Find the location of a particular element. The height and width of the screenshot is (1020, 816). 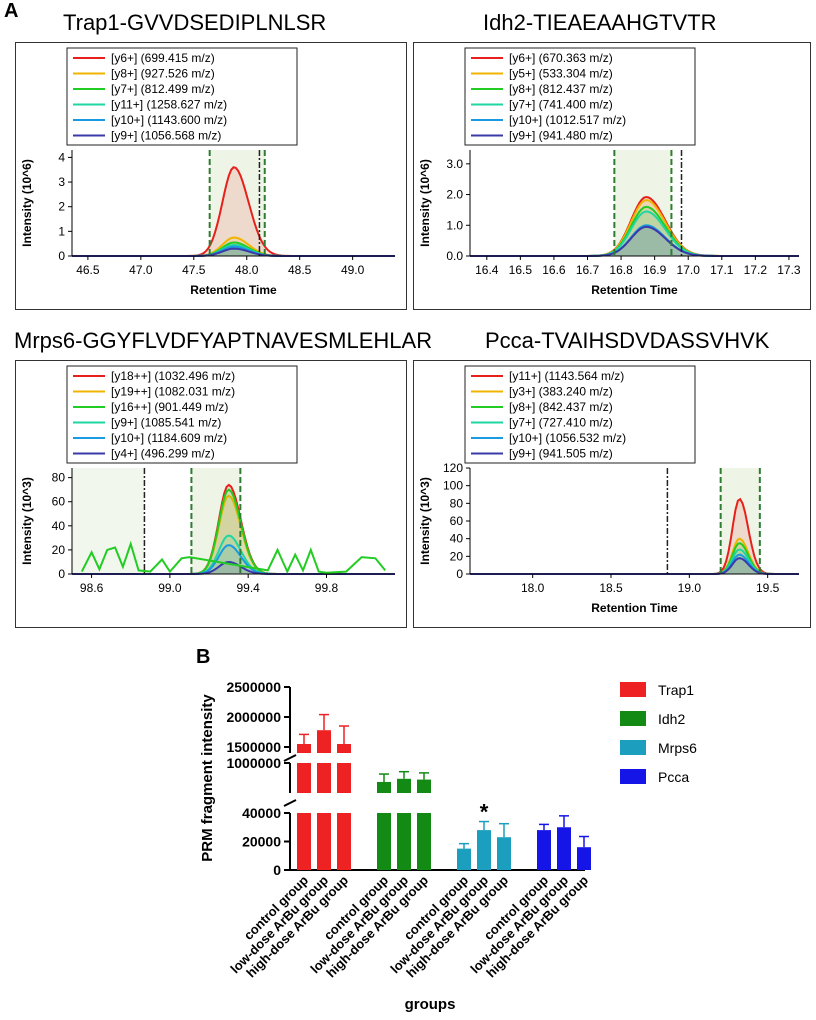

y-tick-label-1: 1.0 is located at coordinates (454, 225).